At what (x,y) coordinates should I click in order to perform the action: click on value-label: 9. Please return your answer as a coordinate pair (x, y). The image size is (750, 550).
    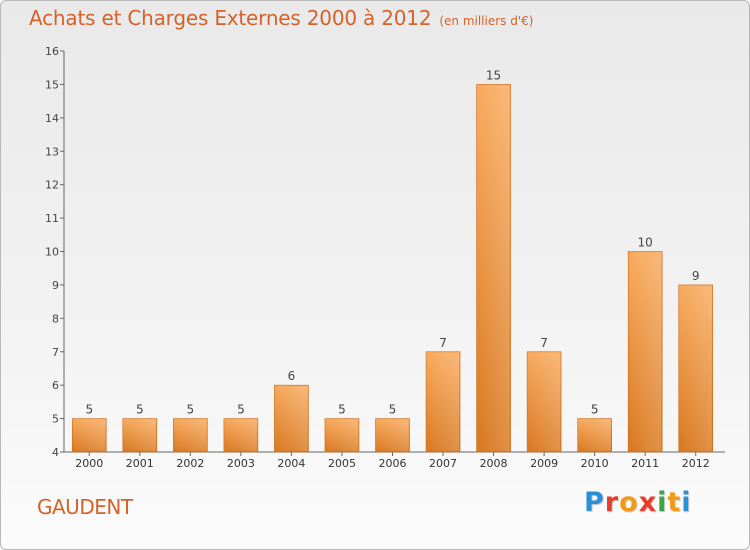
    Looking at the image, I should click on (696, 276).